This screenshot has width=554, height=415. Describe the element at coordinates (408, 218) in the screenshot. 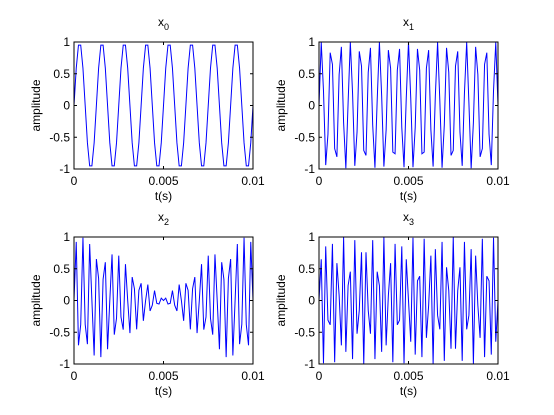

I see `plot-title: x3` at that location.